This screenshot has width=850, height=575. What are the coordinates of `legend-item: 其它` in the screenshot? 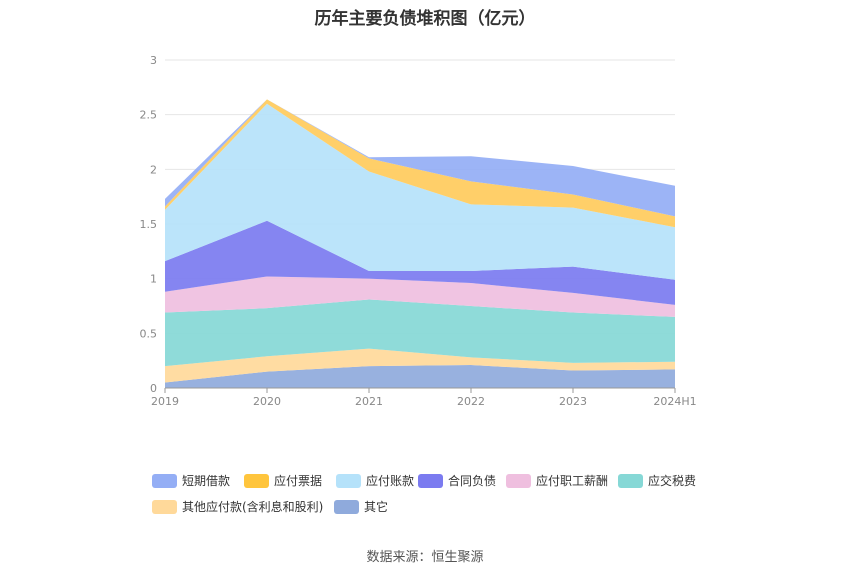 It's located at (361, 506).